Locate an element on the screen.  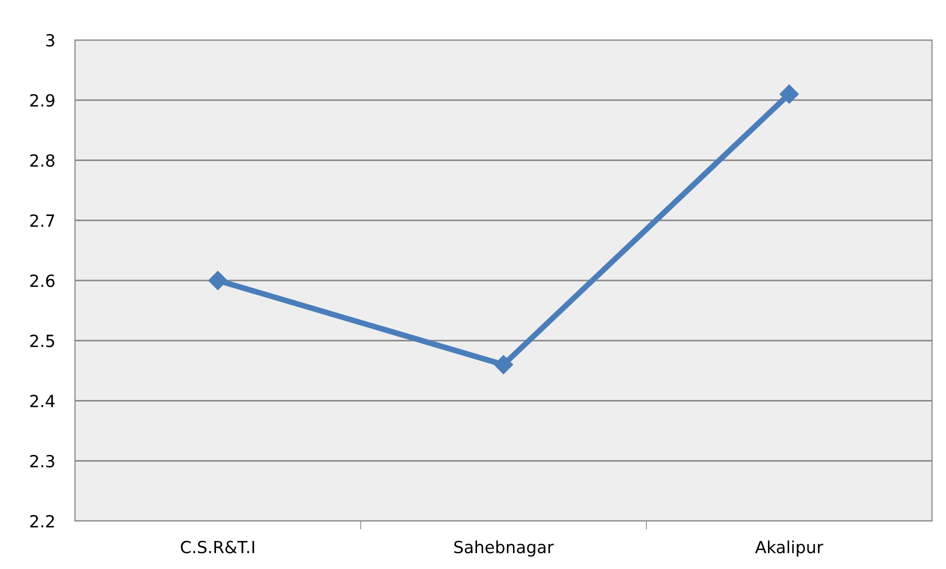
x-tick-label: Sahebnagar is located at coordinates (504, 548).